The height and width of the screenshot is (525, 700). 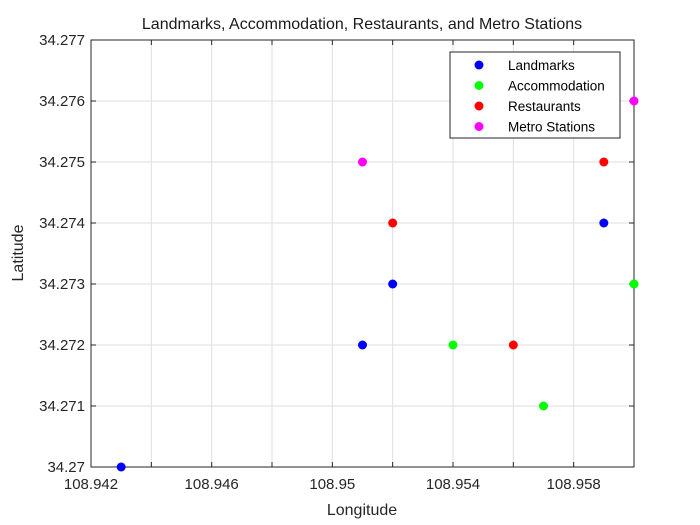 What do you see at coordinates (551, 127) in the screenshot?
I see `legend-label-metro-stations: Metro Stations` at bounding box center [551, 127].